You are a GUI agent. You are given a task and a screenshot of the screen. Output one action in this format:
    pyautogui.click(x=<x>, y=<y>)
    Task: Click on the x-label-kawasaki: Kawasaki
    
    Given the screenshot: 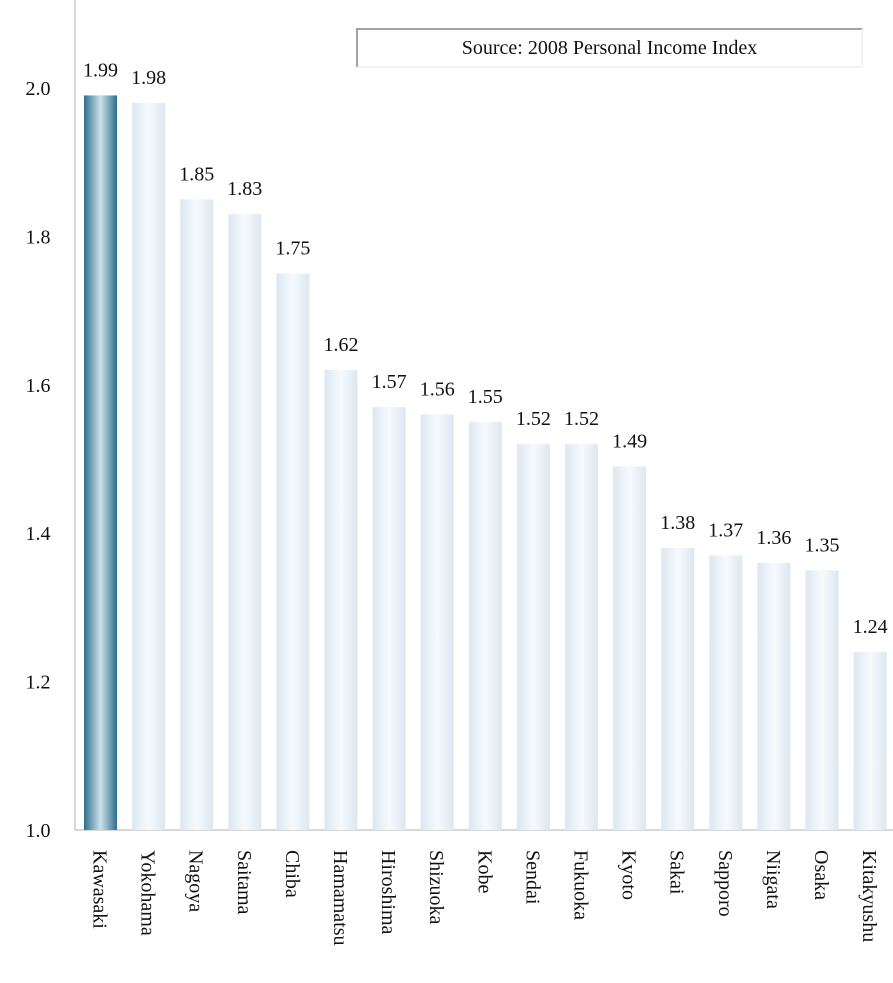 What is the action you would take?
    pyautogui.click(x=100, y=889)
    